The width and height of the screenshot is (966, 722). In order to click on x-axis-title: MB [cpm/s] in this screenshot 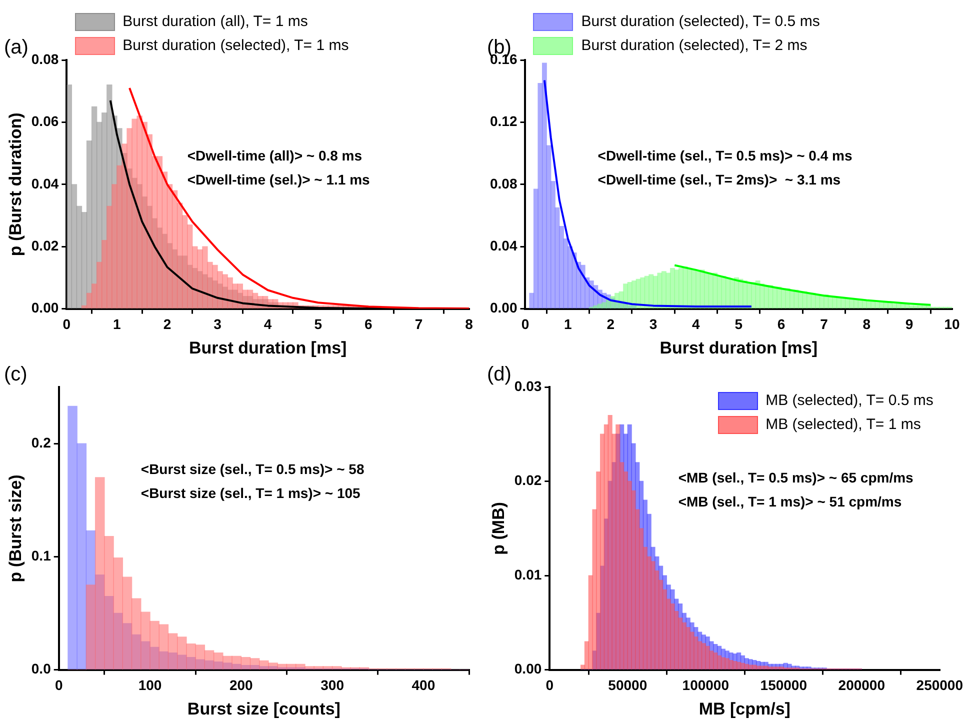, I will do `click(744, 708)`.